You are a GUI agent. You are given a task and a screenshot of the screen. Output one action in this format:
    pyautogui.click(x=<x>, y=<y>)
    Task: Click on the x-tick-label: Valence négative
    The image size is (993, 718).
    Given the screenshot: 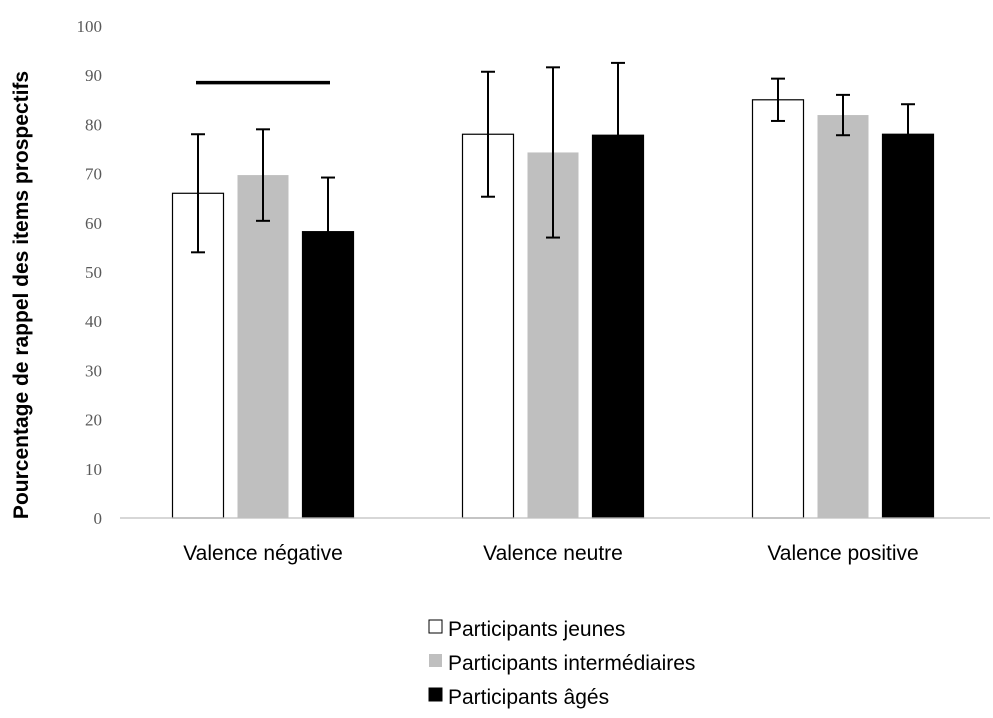 What is the action you would take?
    pyautogui.click(x=263, y=553)
    